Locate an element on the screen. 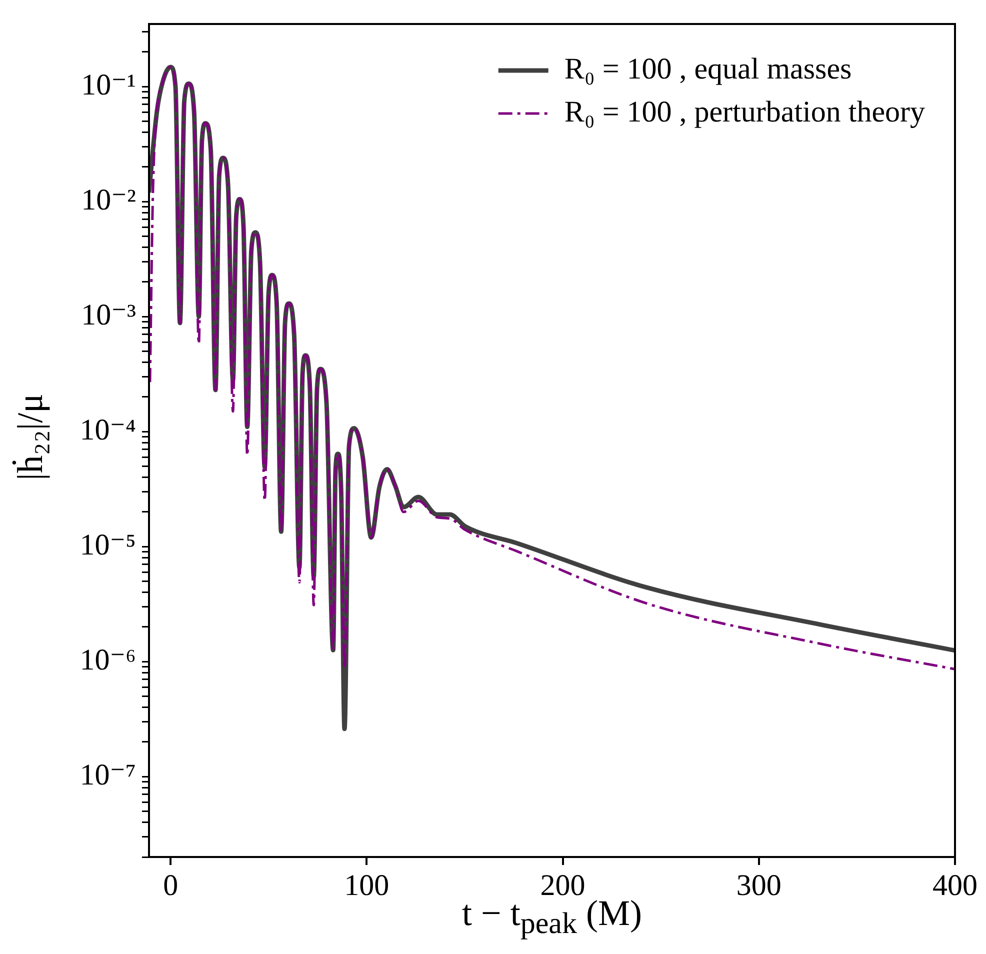 This screenshot has height=954, width=986. legend-label: R₀ = 100 , perturbation theory is located at coordinates (745, 111).